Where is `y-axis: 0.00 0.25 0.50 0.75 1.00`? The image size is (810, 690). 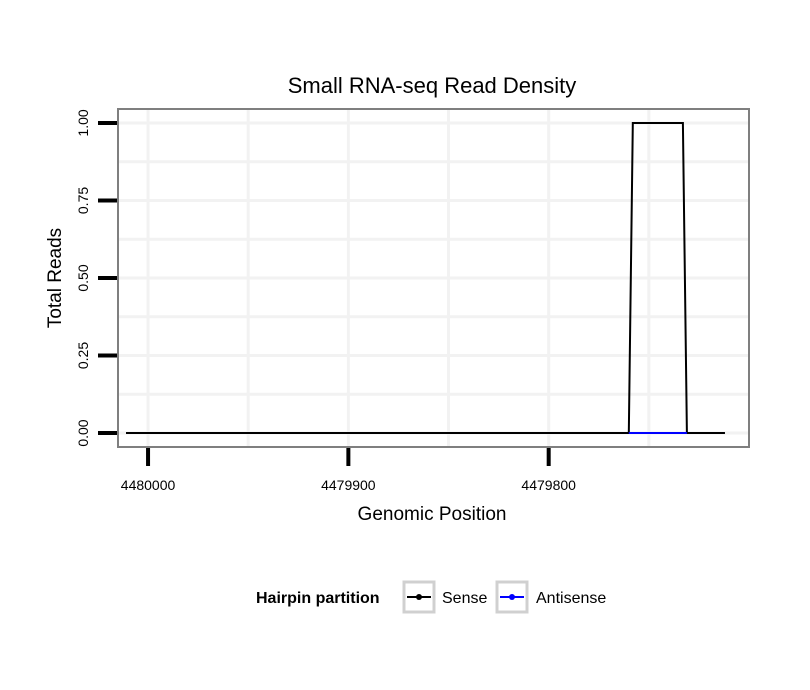 y-axis: 0.00 0.25 0.50 0.75 1.00 is located at coordinates (96, 278).